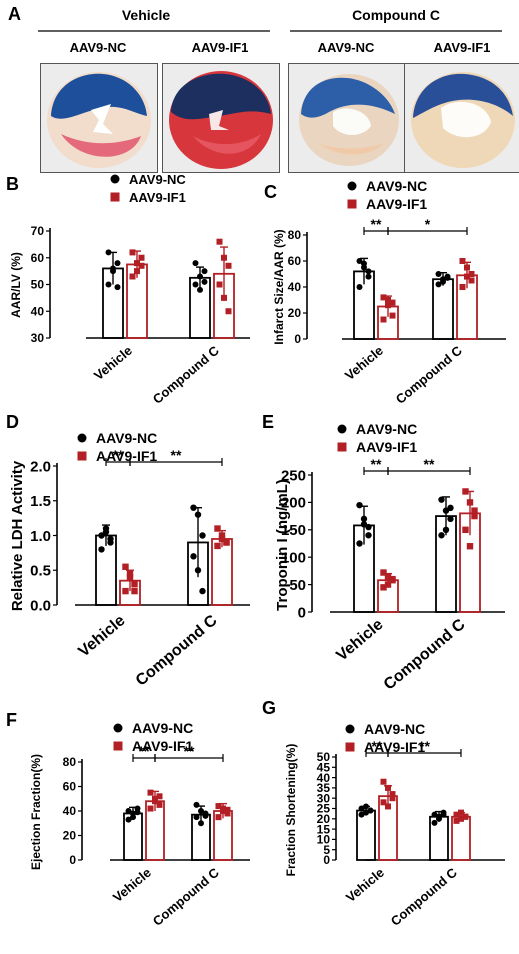 This screenshot has width=519, height=954. Describe the element at coordinates (36, 812) in the screenshot. I see `y-axis-title: Ejection Fraction(%)` at that location.